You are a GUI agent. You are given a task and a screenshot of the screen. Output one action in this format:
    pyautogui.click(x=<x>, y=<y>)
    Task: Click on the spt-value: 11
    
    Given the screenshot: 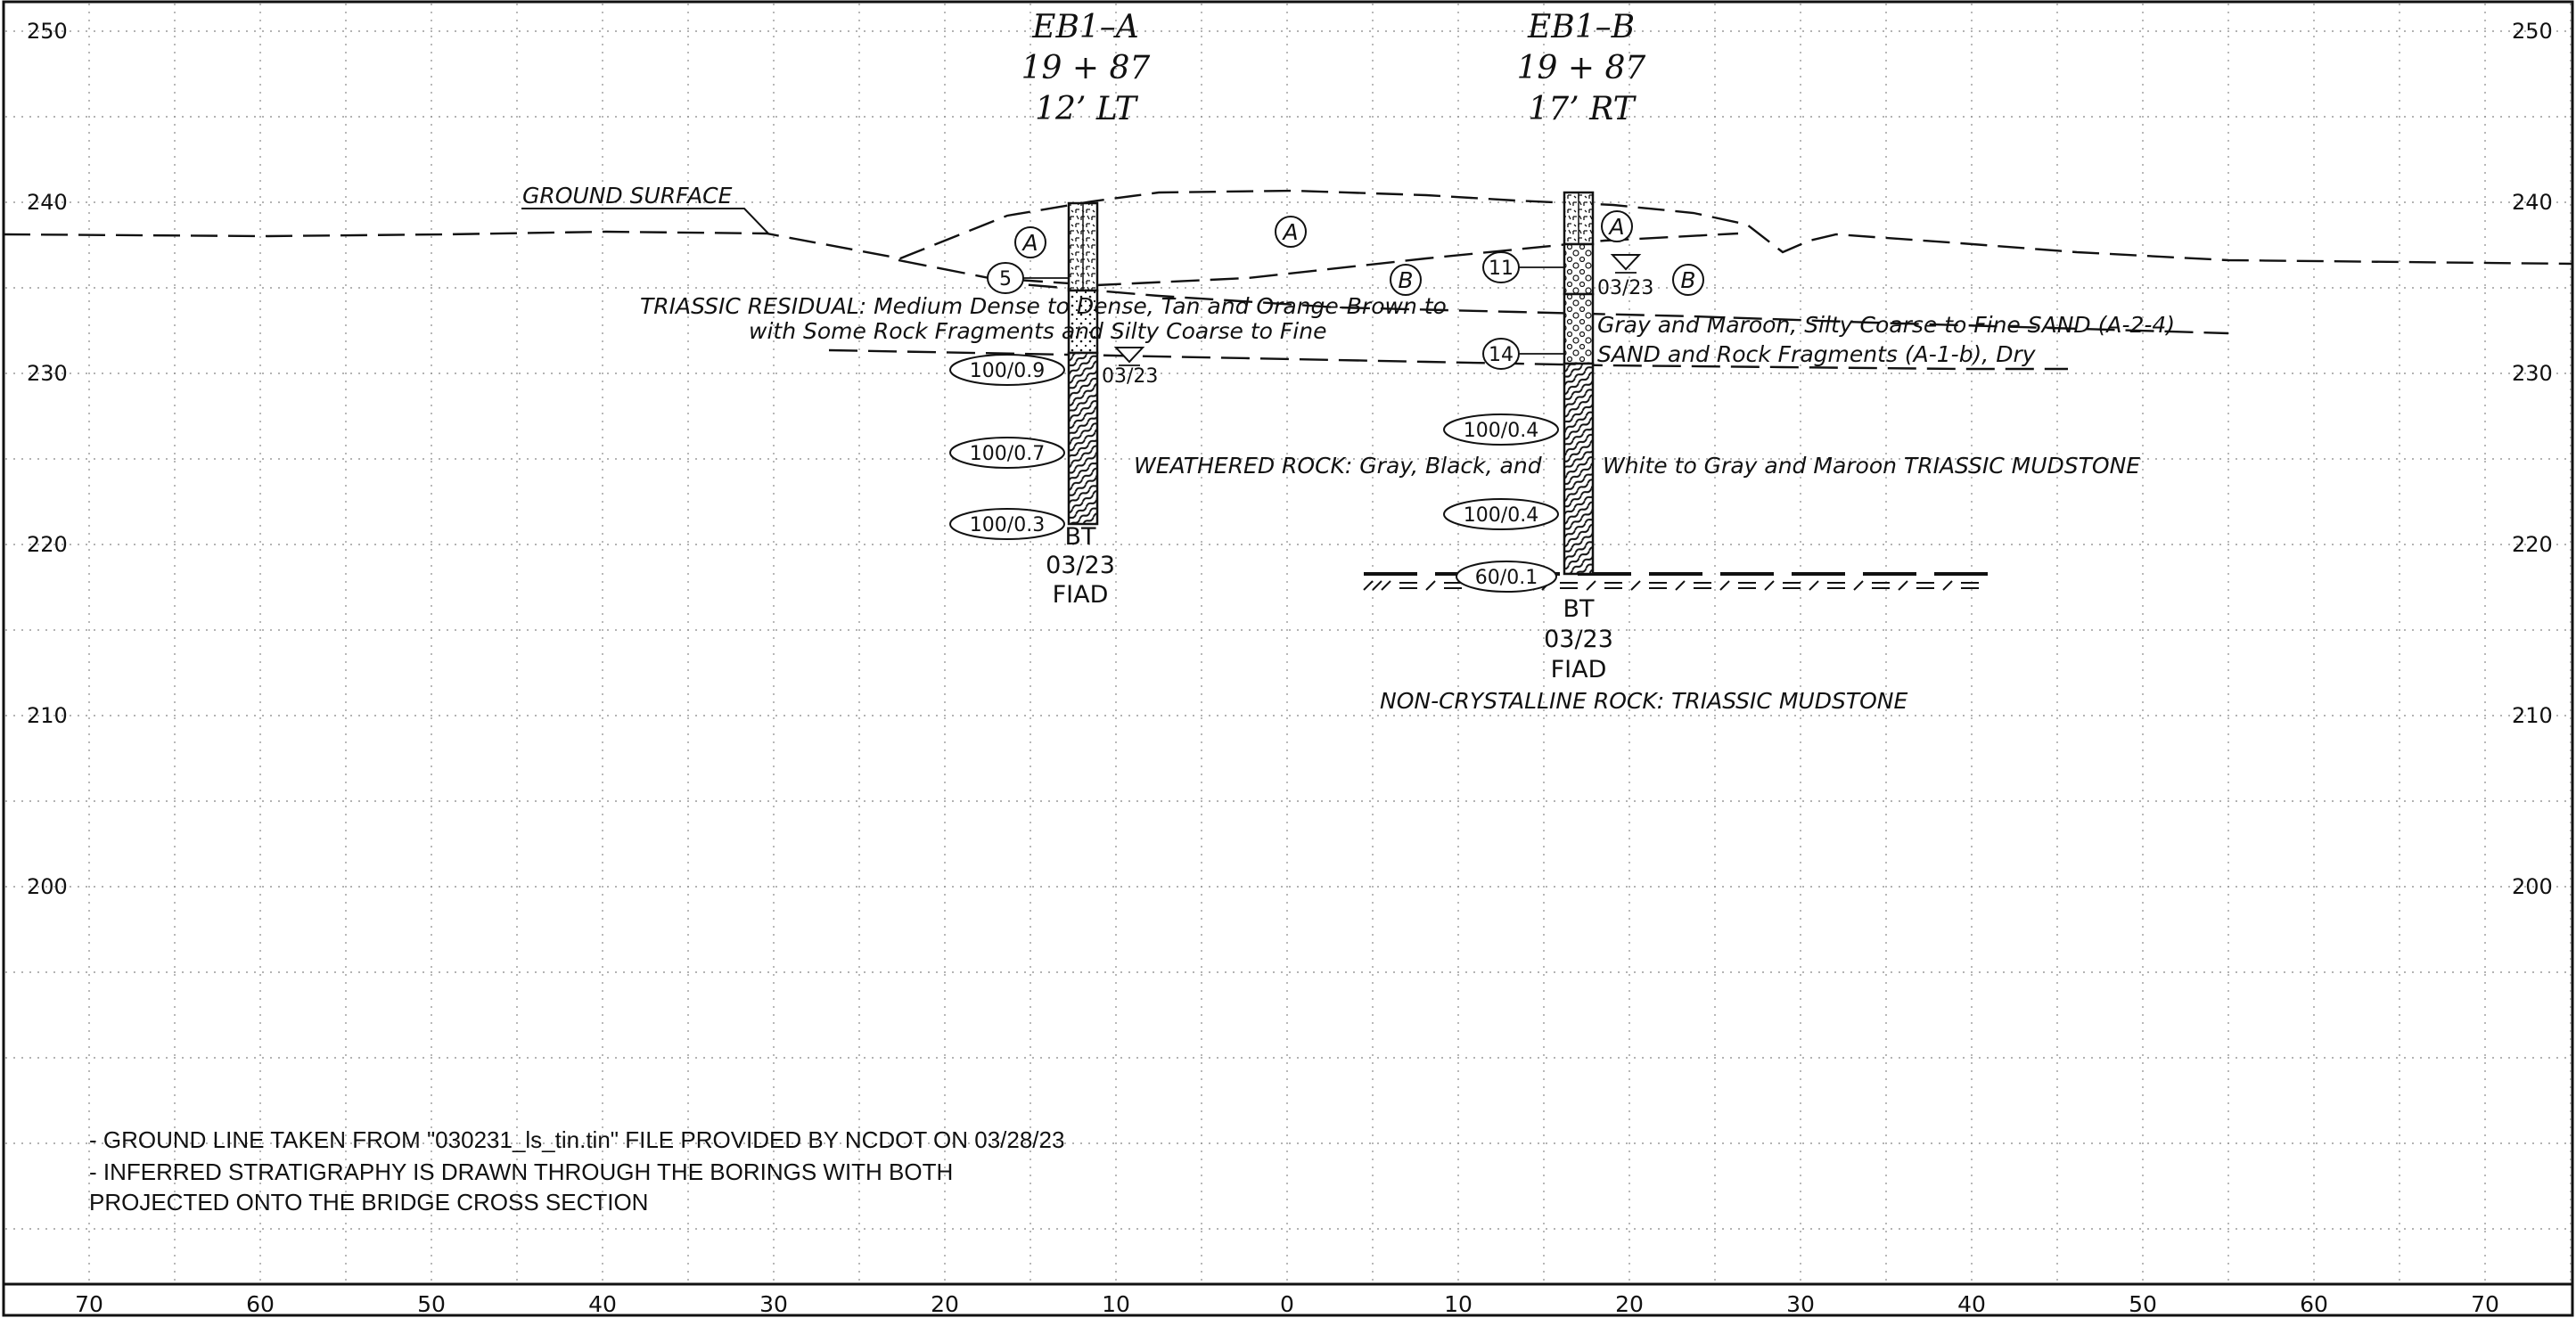 What is the action you would take?
    pyautogui.click(x=1501, y=269)
    